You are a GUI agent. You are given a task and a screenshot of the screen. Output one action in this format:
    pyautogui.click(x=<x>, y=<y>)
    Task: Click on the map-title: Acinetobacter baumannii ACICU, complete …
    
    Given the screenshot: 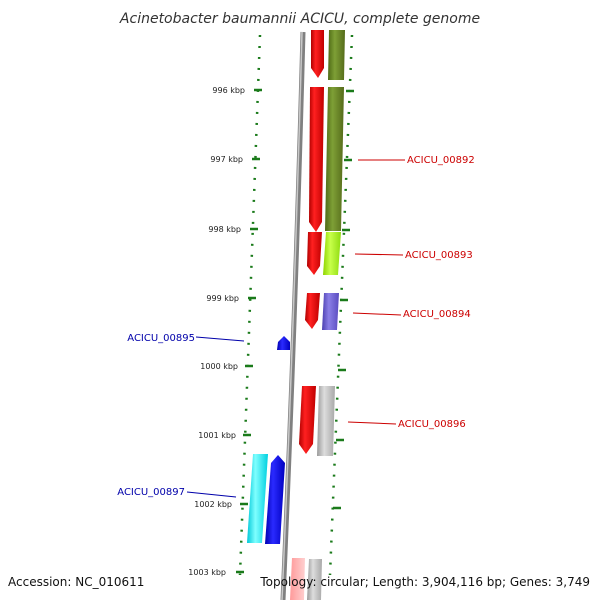 What is the action you would take?
    pyautogui.click(x=299, y=19)
    